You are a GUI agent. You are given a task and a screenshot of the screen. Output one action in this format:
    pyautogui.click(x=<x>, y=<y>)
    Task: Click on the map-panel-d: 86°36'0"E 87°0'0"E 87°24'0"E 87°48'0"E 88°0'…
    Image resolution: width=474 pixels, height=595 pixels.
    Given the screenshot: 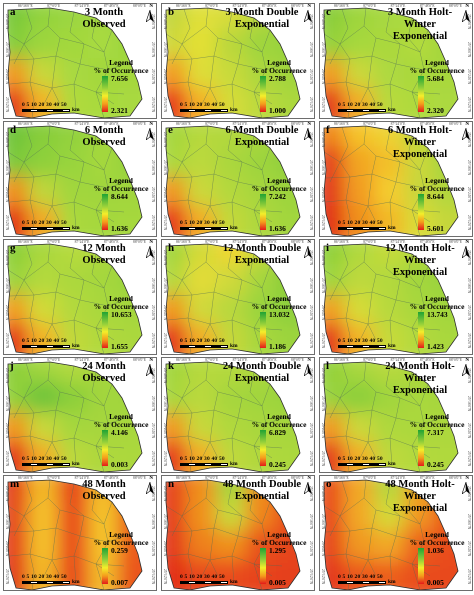 What is the action you would take?
    pyautogui.click(x=80, y=179)
    